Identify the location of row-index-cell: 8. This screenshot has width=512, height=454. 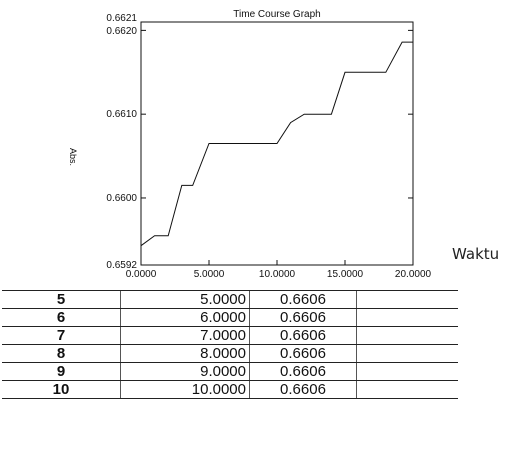
(61, 353).